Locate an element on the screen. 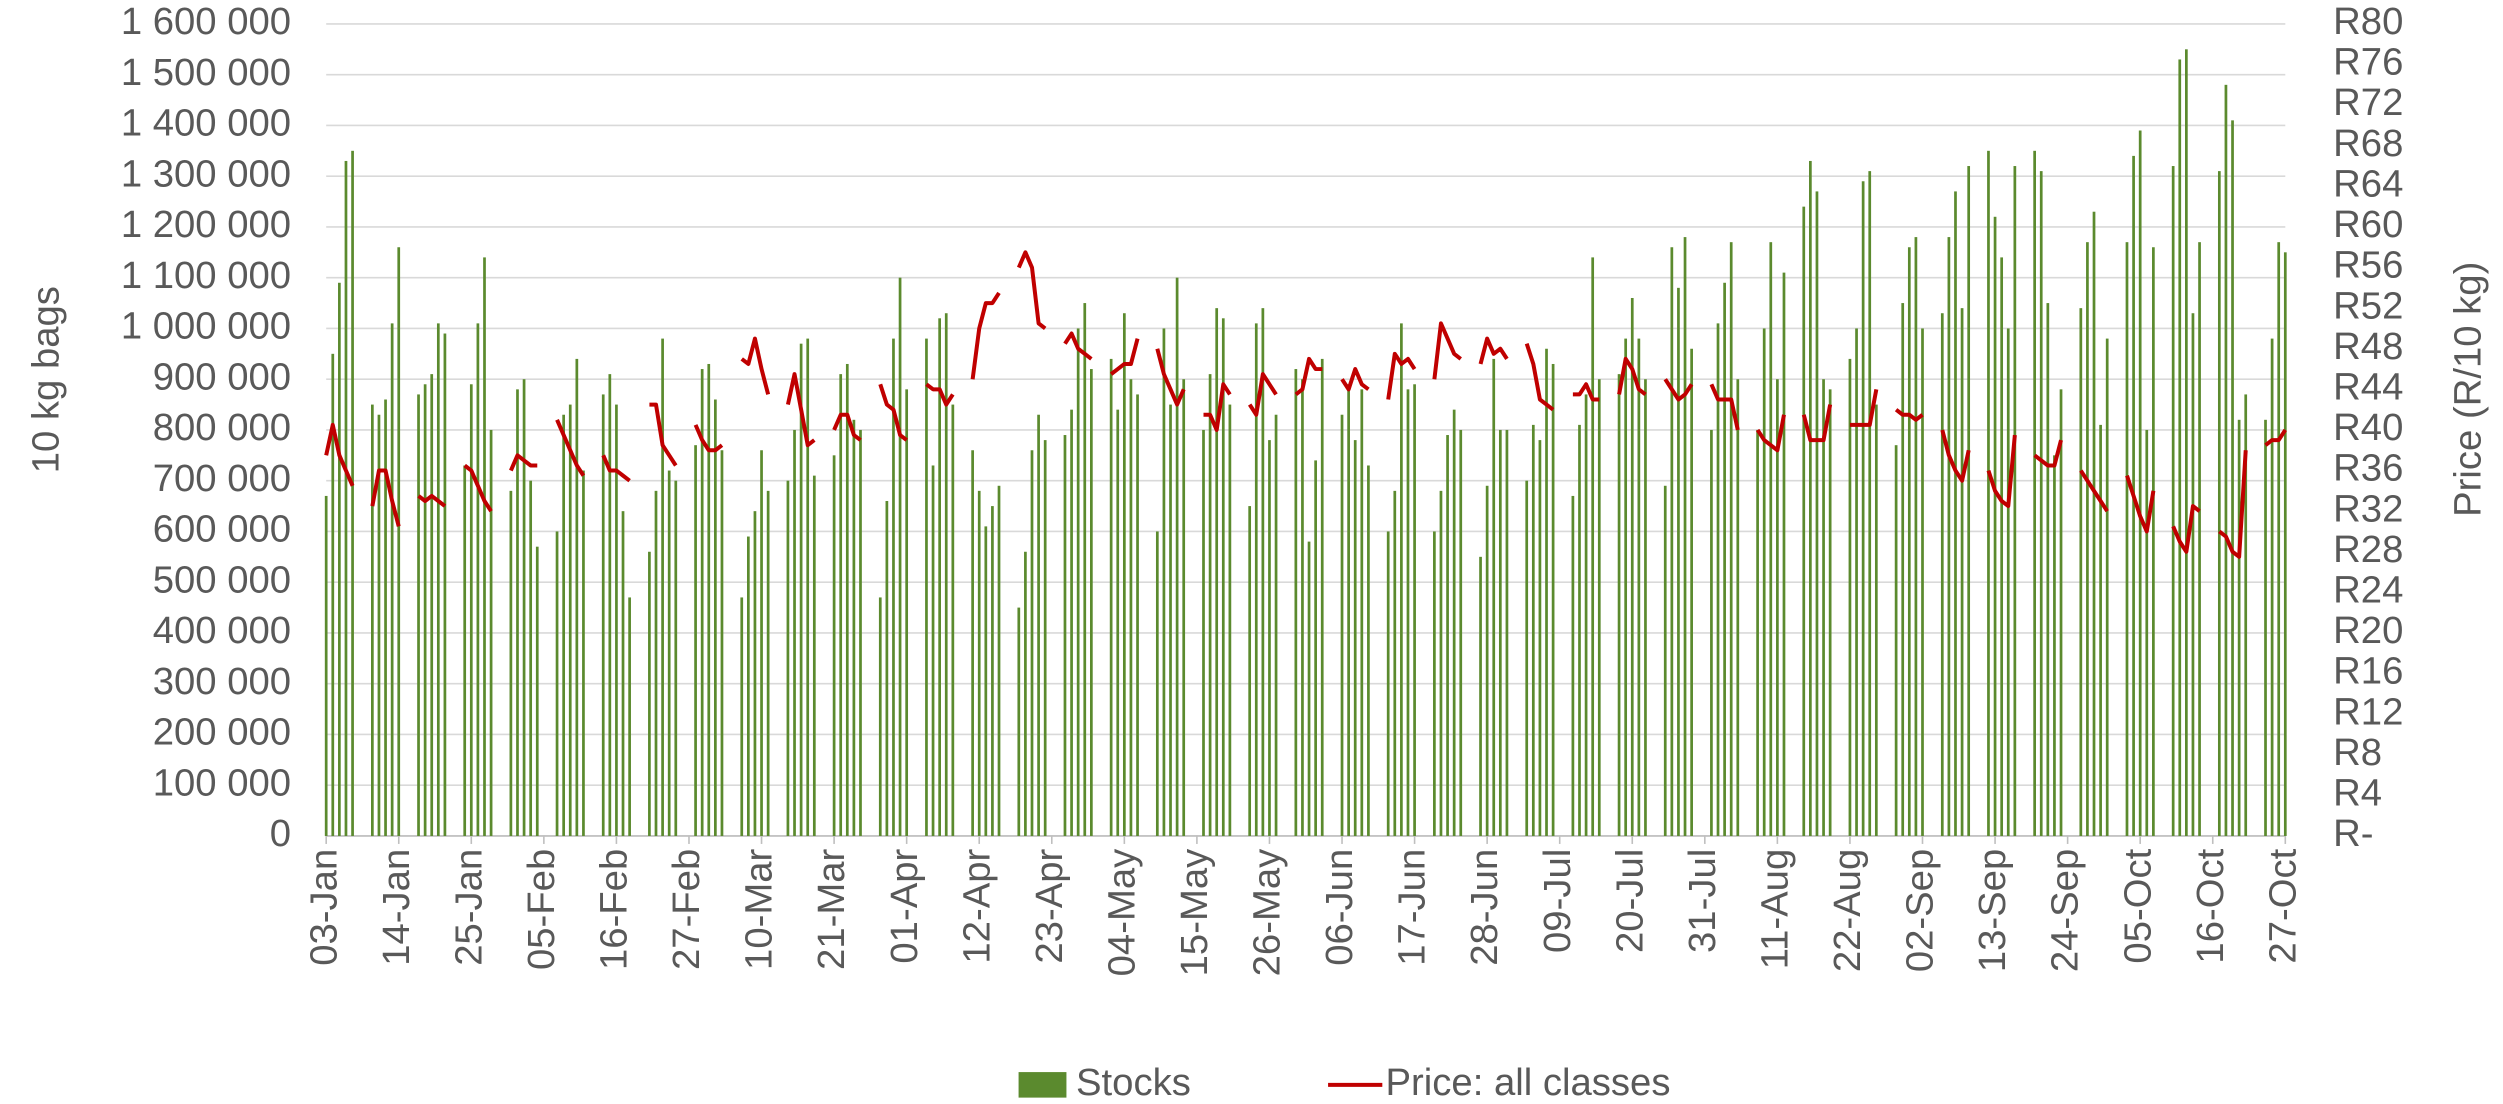 This screenshot has width=2503, height=1104. y-tick-label: 1 100 000 is located at coordinates (206, 275).